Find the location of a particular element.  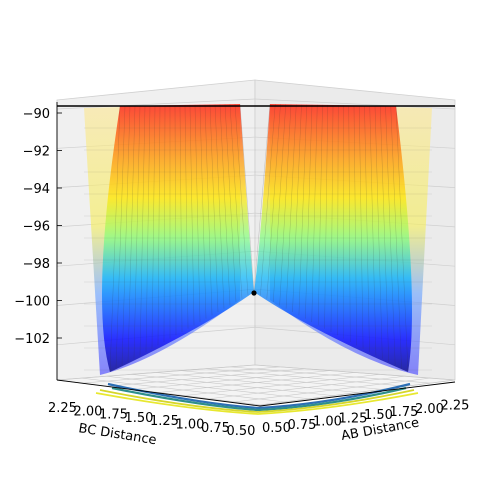

x-axis-ticks: 0.500.751.001.251.501.752.002.25 is located at coordinates (365, 417).